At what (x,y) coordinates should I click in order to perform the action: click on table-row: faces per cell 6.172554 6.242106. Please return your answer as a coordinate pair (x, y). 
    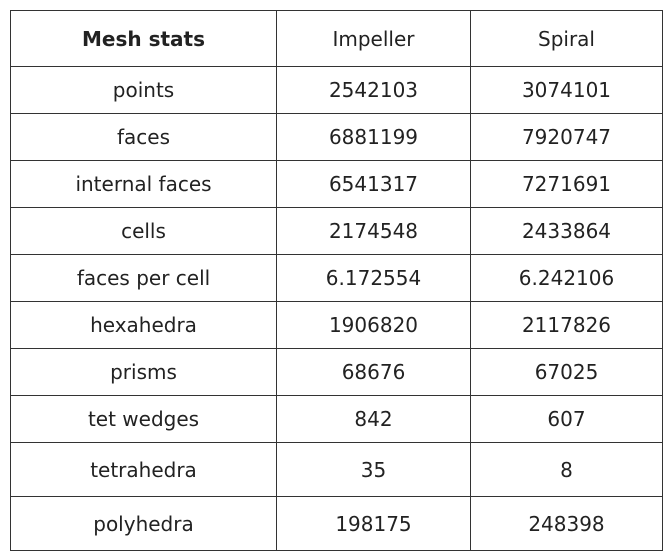
    Looking at the image, I should click on (336, 278).